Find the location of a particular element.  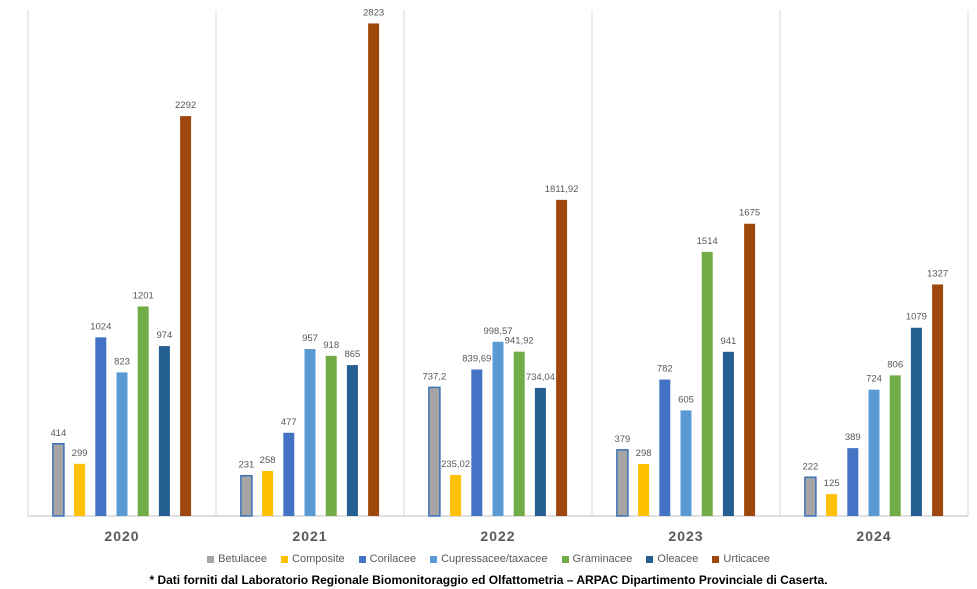

data-label: 1327 is located at coordinates (937, 273).